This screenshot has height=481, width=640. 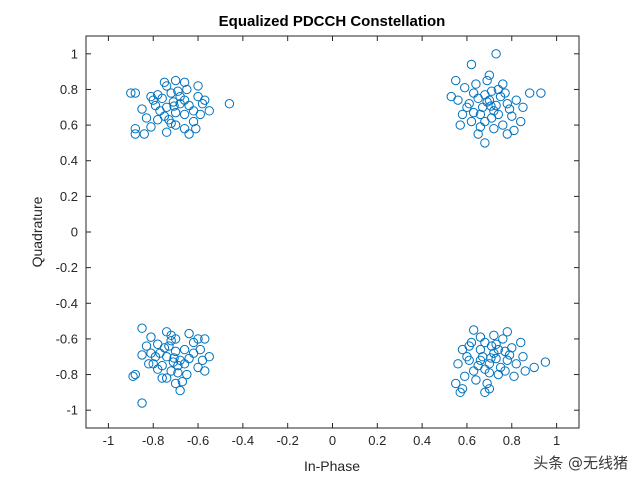 What do you see at coordinates (69, 89) in the screenshot?
I see `y-tick-label: 0.8` at bounding box center [69, 89].